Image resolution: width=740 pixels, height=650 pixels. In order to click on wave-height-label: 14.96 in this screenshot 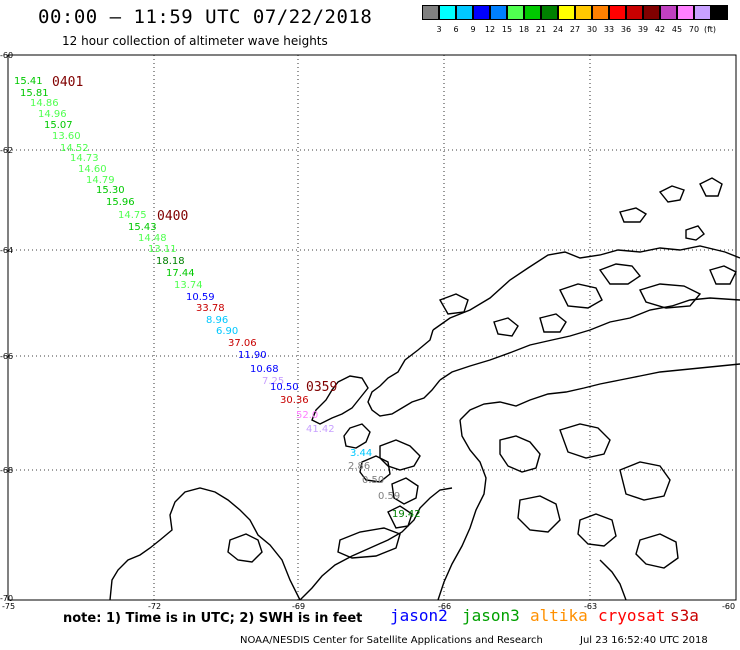, I will do `click(52, 114)`.